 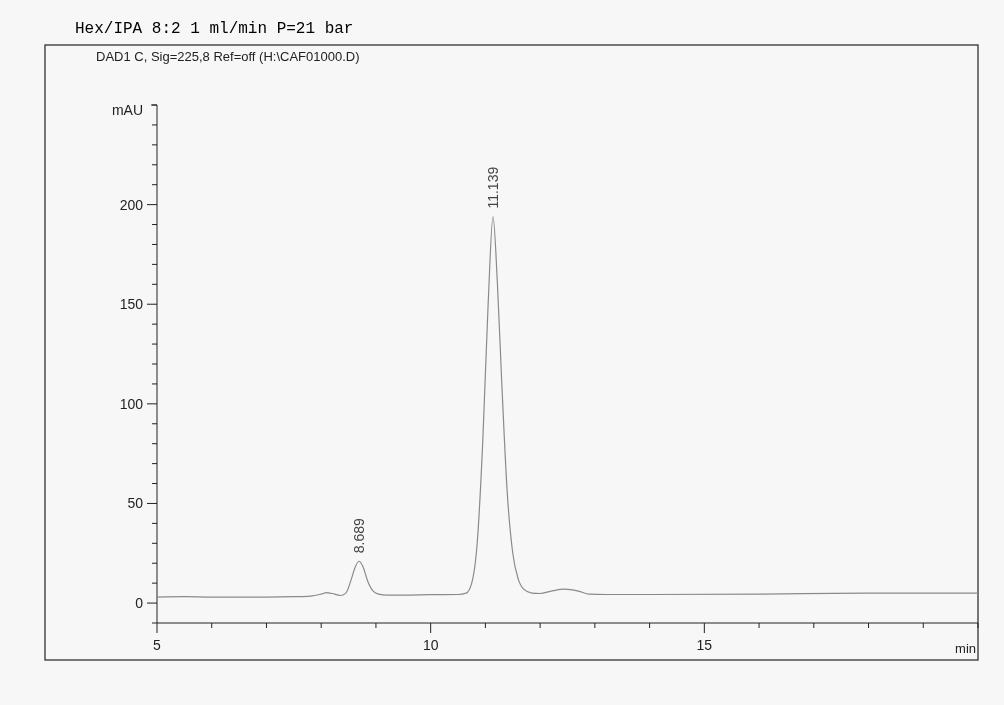 What do you see at coordinates (228, 56) in the screenshot?
I see `chart-subtitle: DAD1 C, Sig=225,8 Ref=off (H:\CAF01000.D)` at bounding box center [228, 56].